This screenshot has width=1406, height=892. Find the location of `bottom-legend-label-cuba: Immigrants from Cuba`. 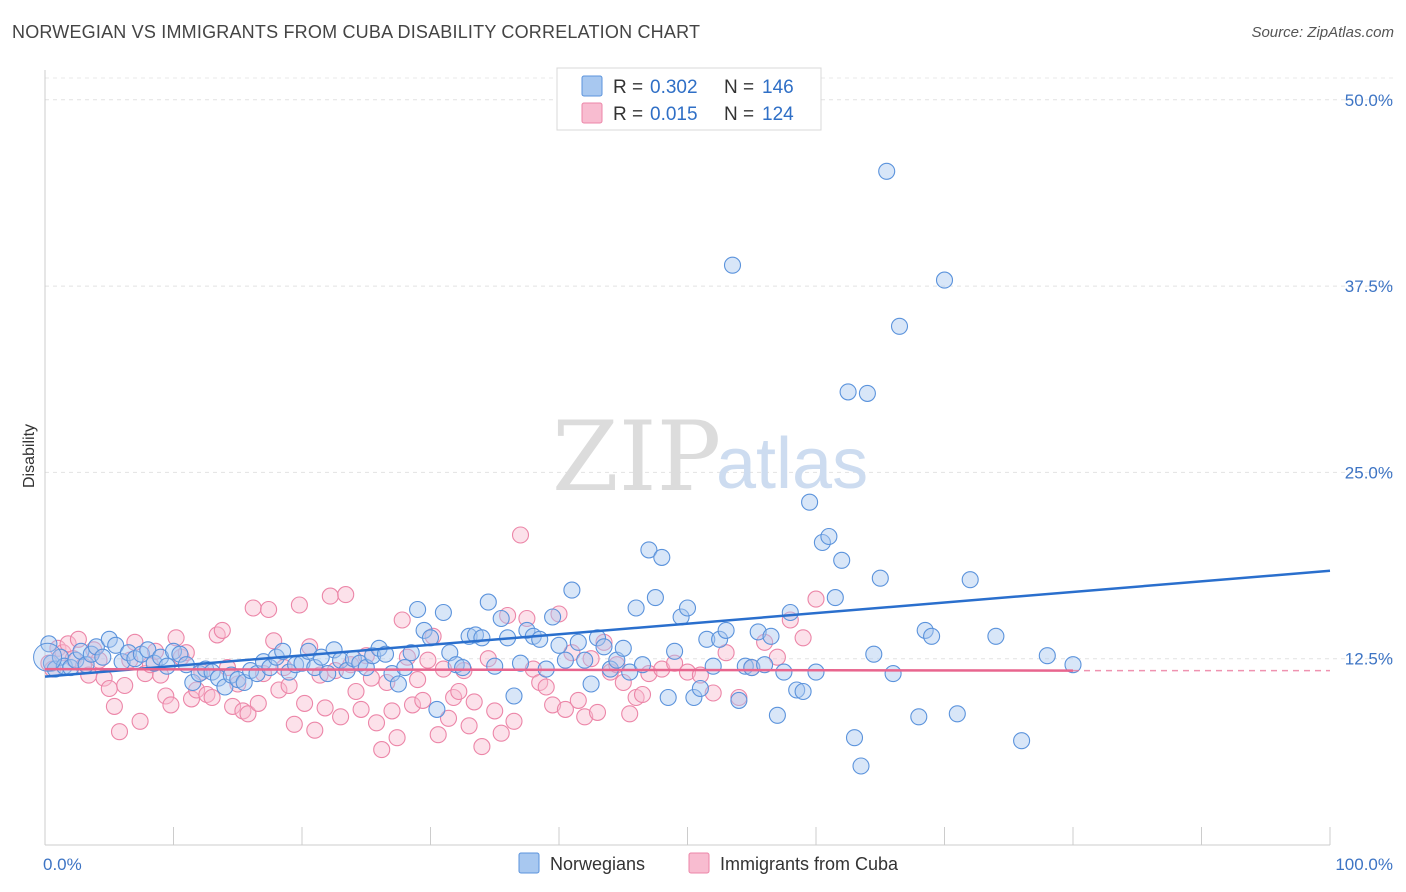

bottom-legend-label-cuba: Immigrants from Cuba is located at coordinates (809, 864).